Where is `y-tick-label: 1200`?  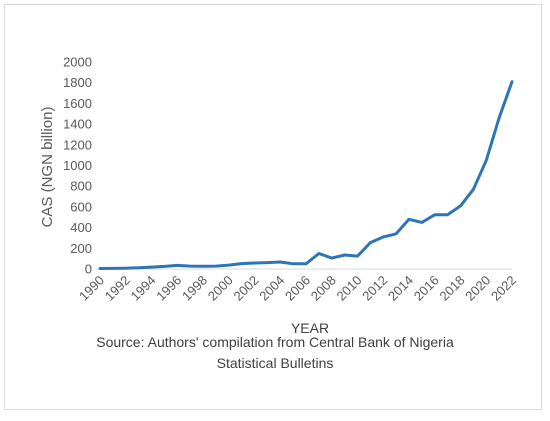 y-tick-label: 1200 is located at coordinates (77, 144).